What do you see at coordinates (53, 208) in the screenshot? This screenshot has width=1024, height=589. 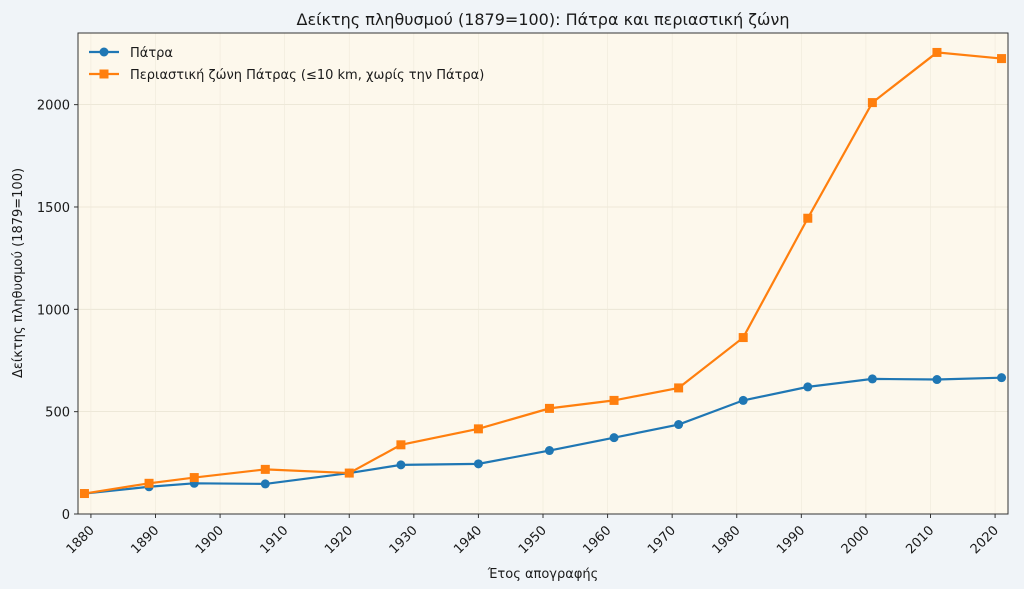 I see `y-tick-label: 1500` at bounding box center [53, 208].